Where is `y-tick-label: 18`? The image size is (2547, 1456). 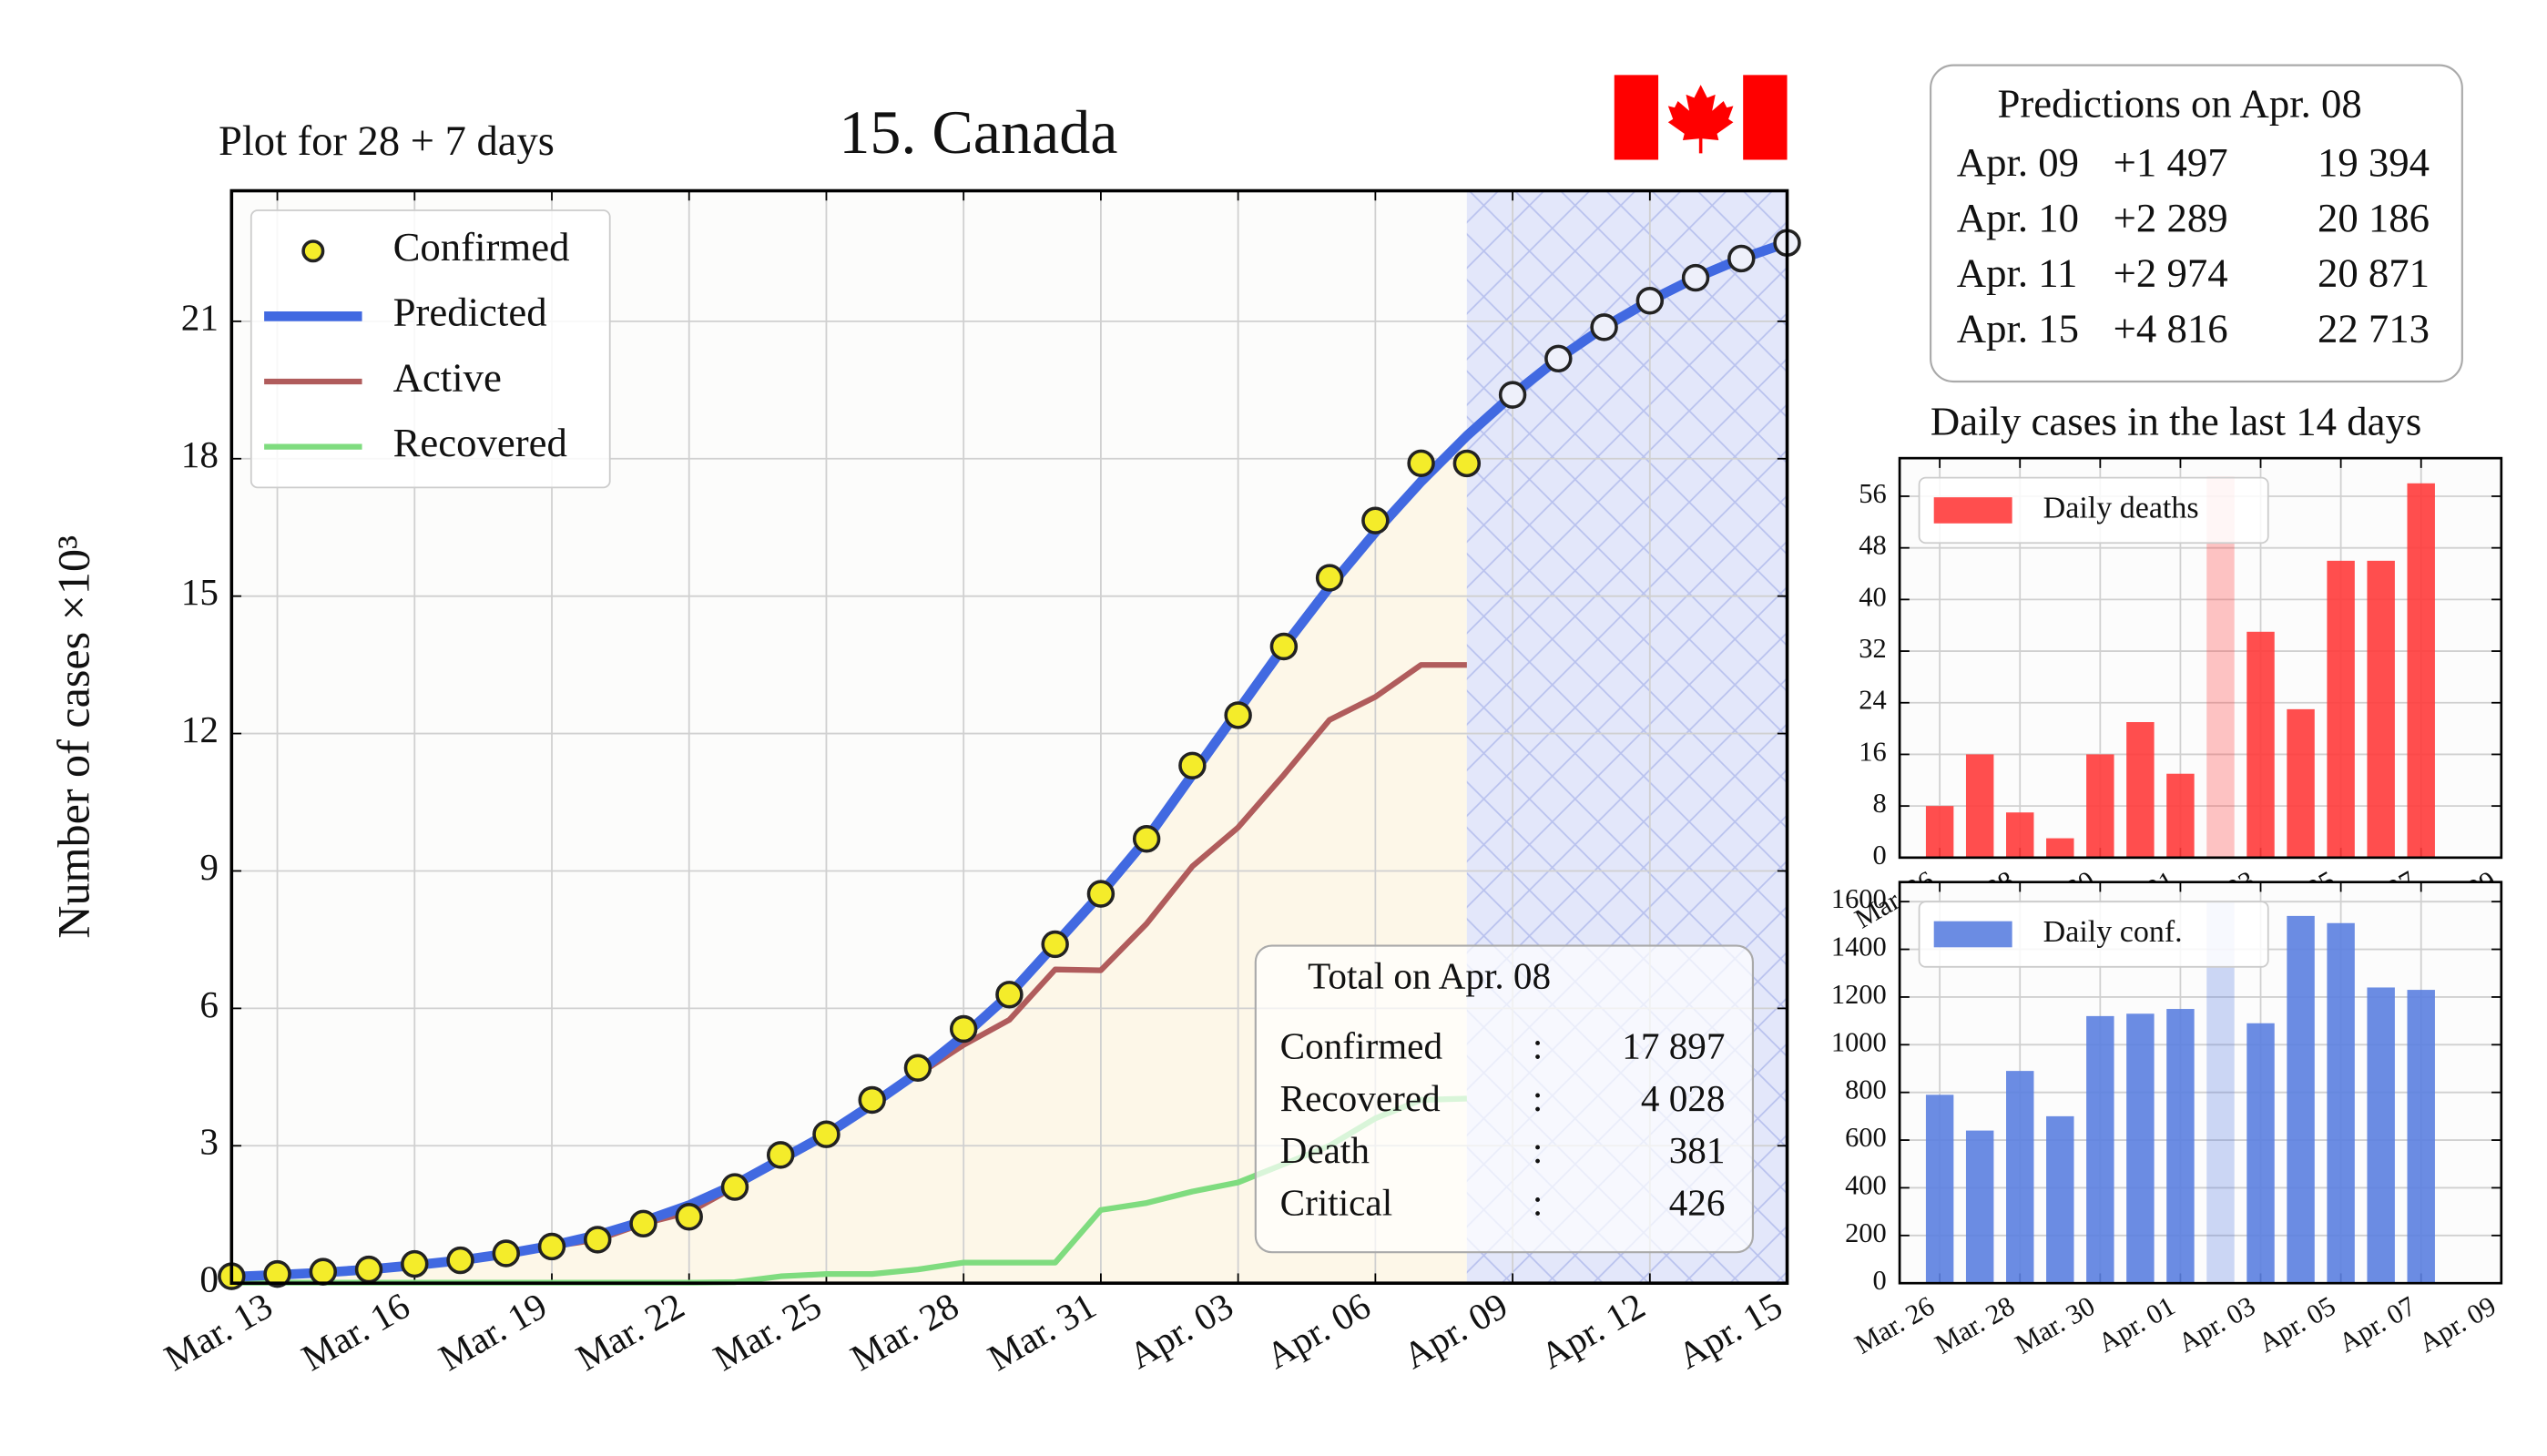 y-tick-label: 18 is located at coordinates (200, 454).